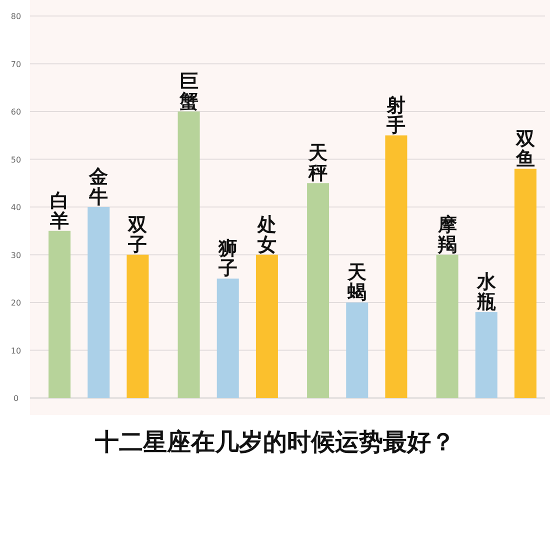 This screenshot has height=550, width=550. Describe the element at coordinates (98, 187) in the screenshot. I see `x-tick-label: 金牛` at that location.